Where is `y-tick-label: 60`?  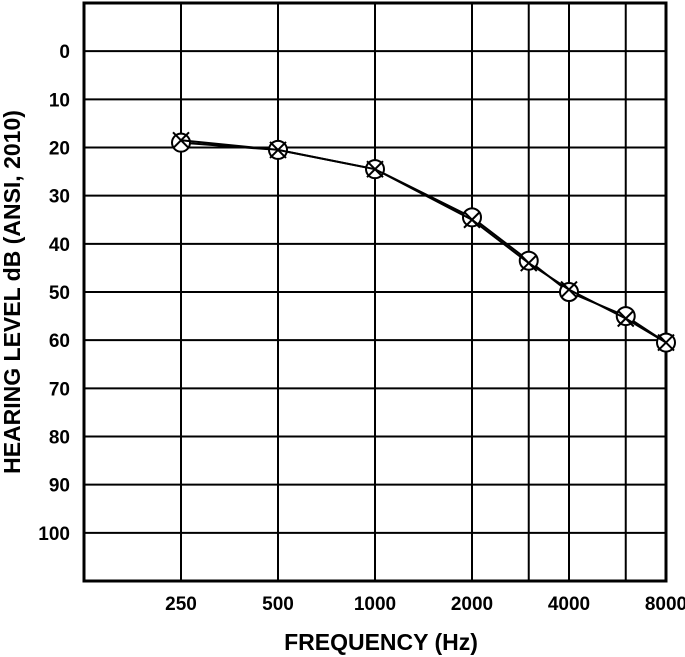
y-tick-label: 60 is located at coordinates (59, 341).